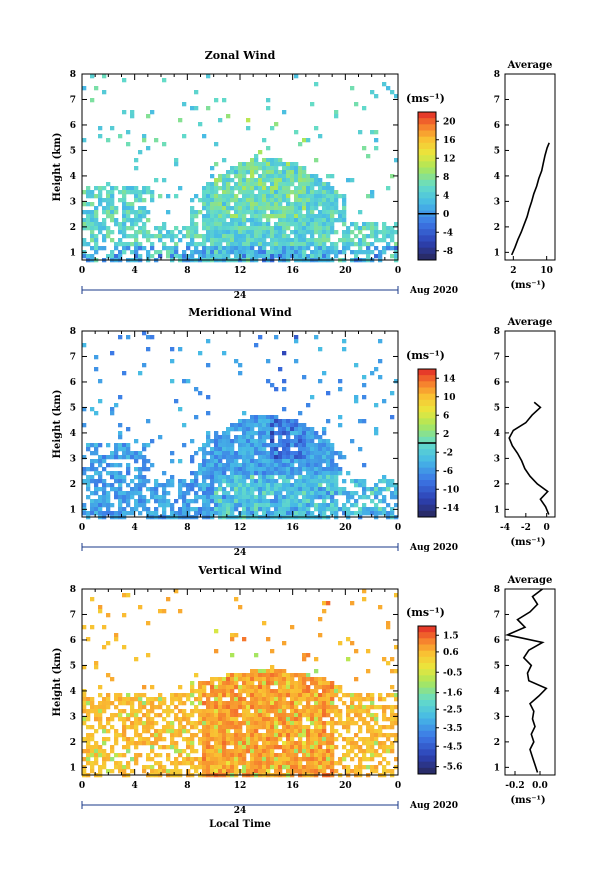 Image resolution: width=610 pixels, height=873 pixels. Describe the element at coordinates (427, 483) in the screenshot. I see `colorbar-swatch` at that location.